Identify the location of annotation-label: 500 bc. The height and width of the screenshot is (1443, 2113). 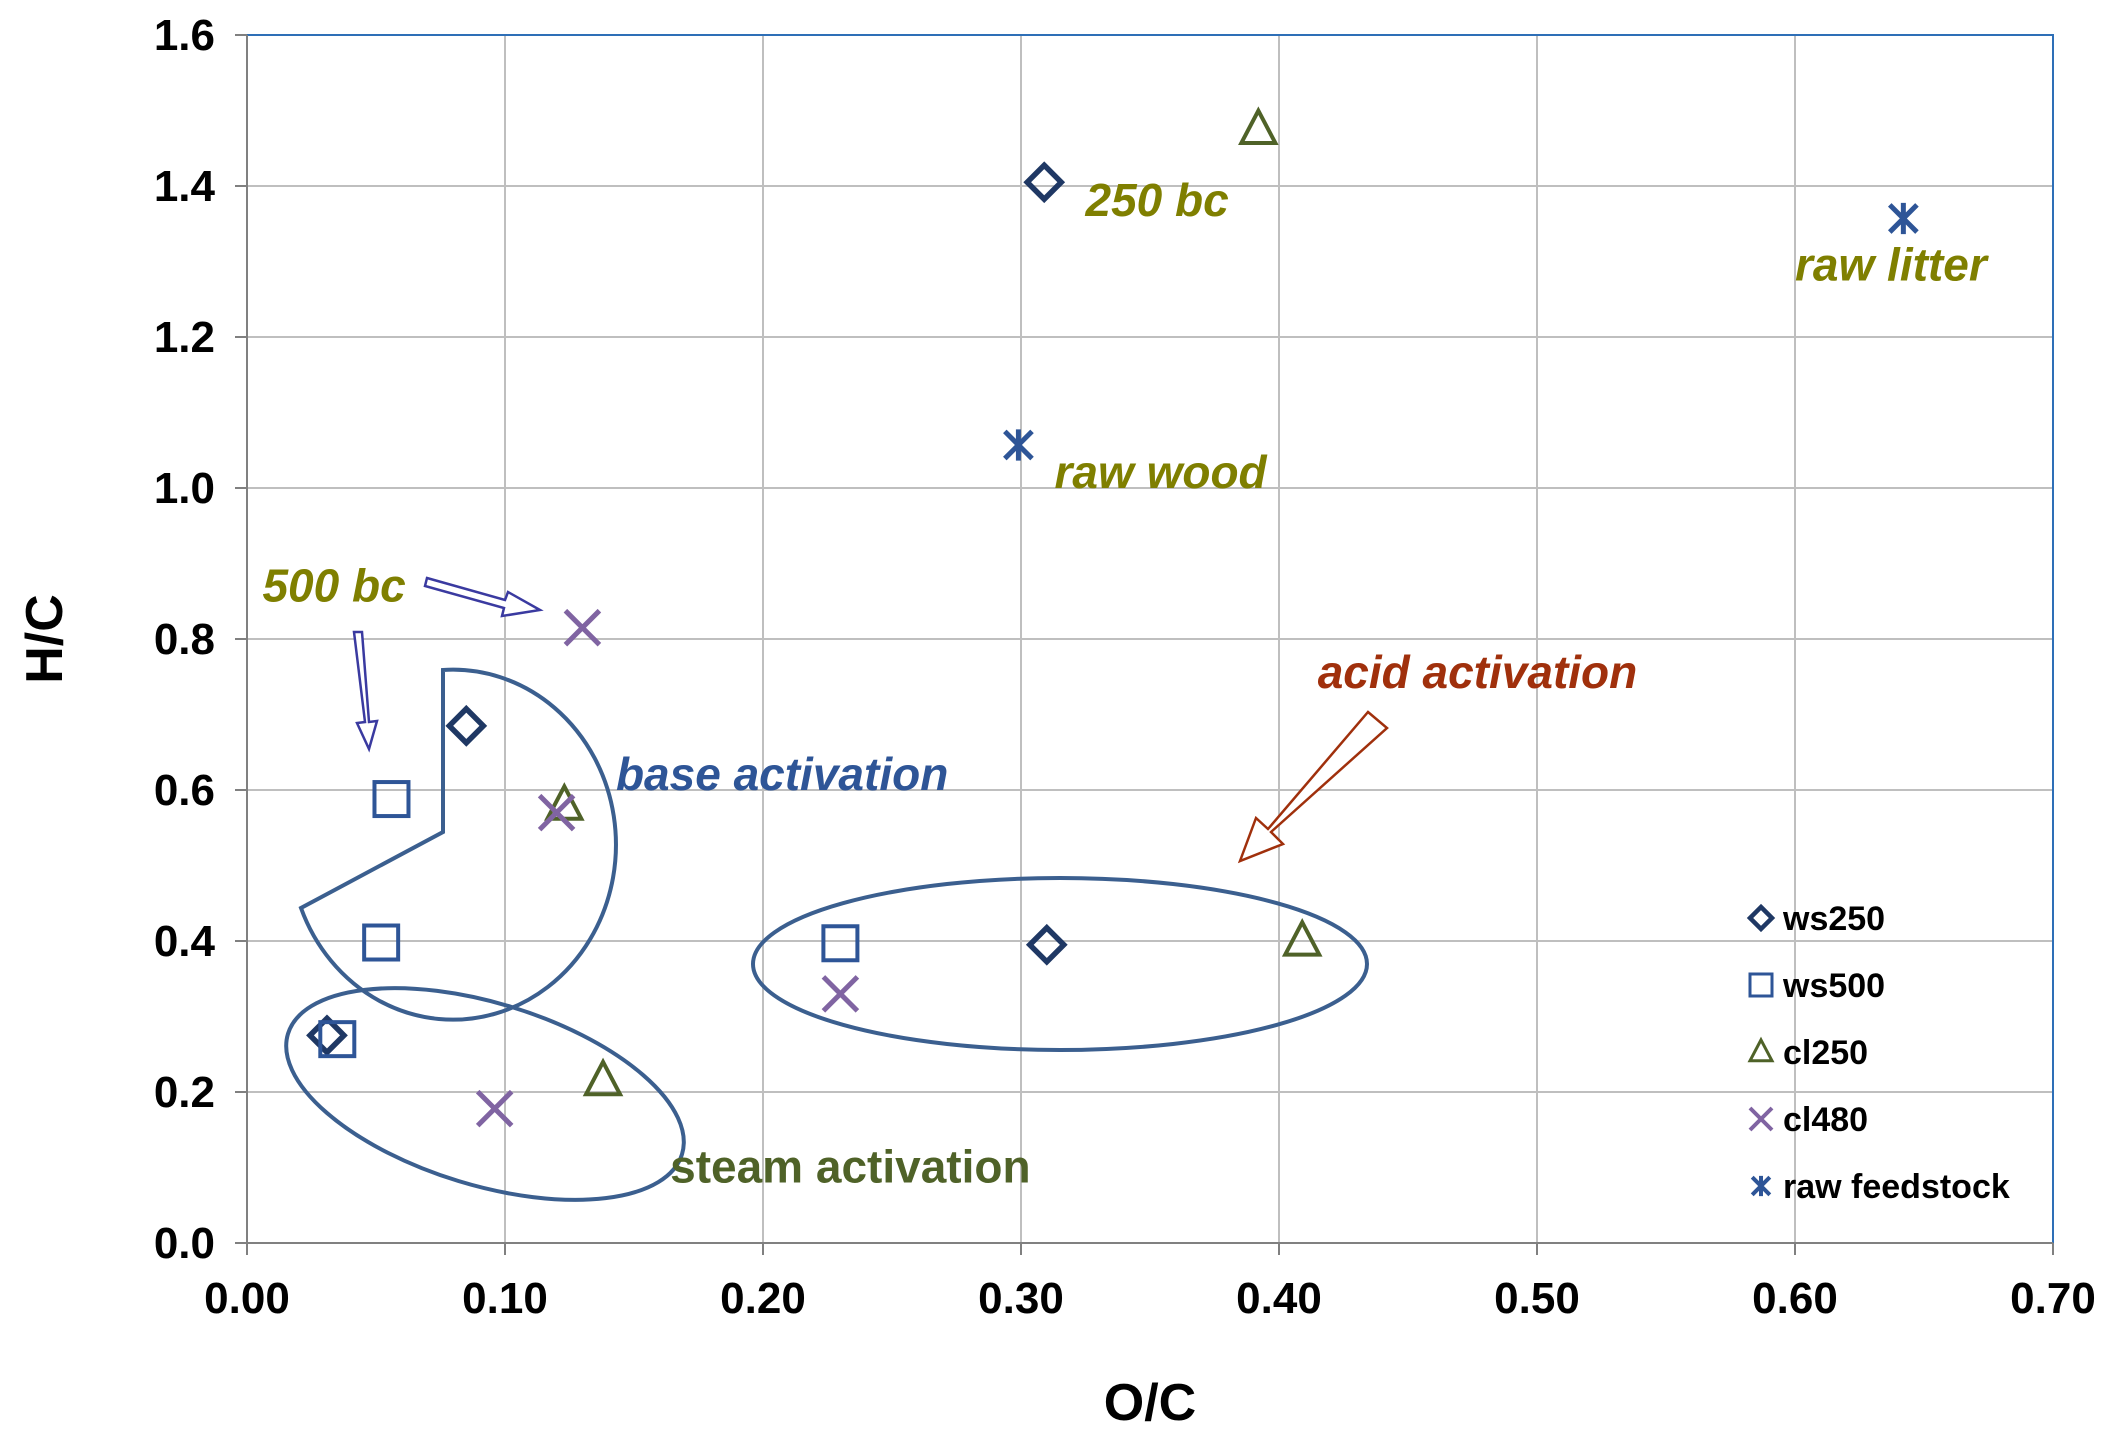
(333, 585).